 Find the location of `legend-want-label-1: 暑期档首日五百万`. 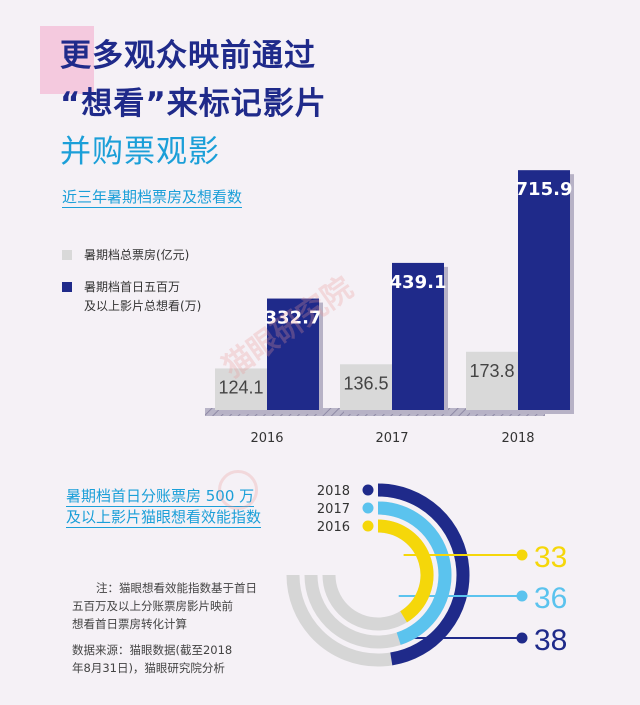

legend-want-label-1: 暑期档首日五百万 is located at coordinates (132, 287).